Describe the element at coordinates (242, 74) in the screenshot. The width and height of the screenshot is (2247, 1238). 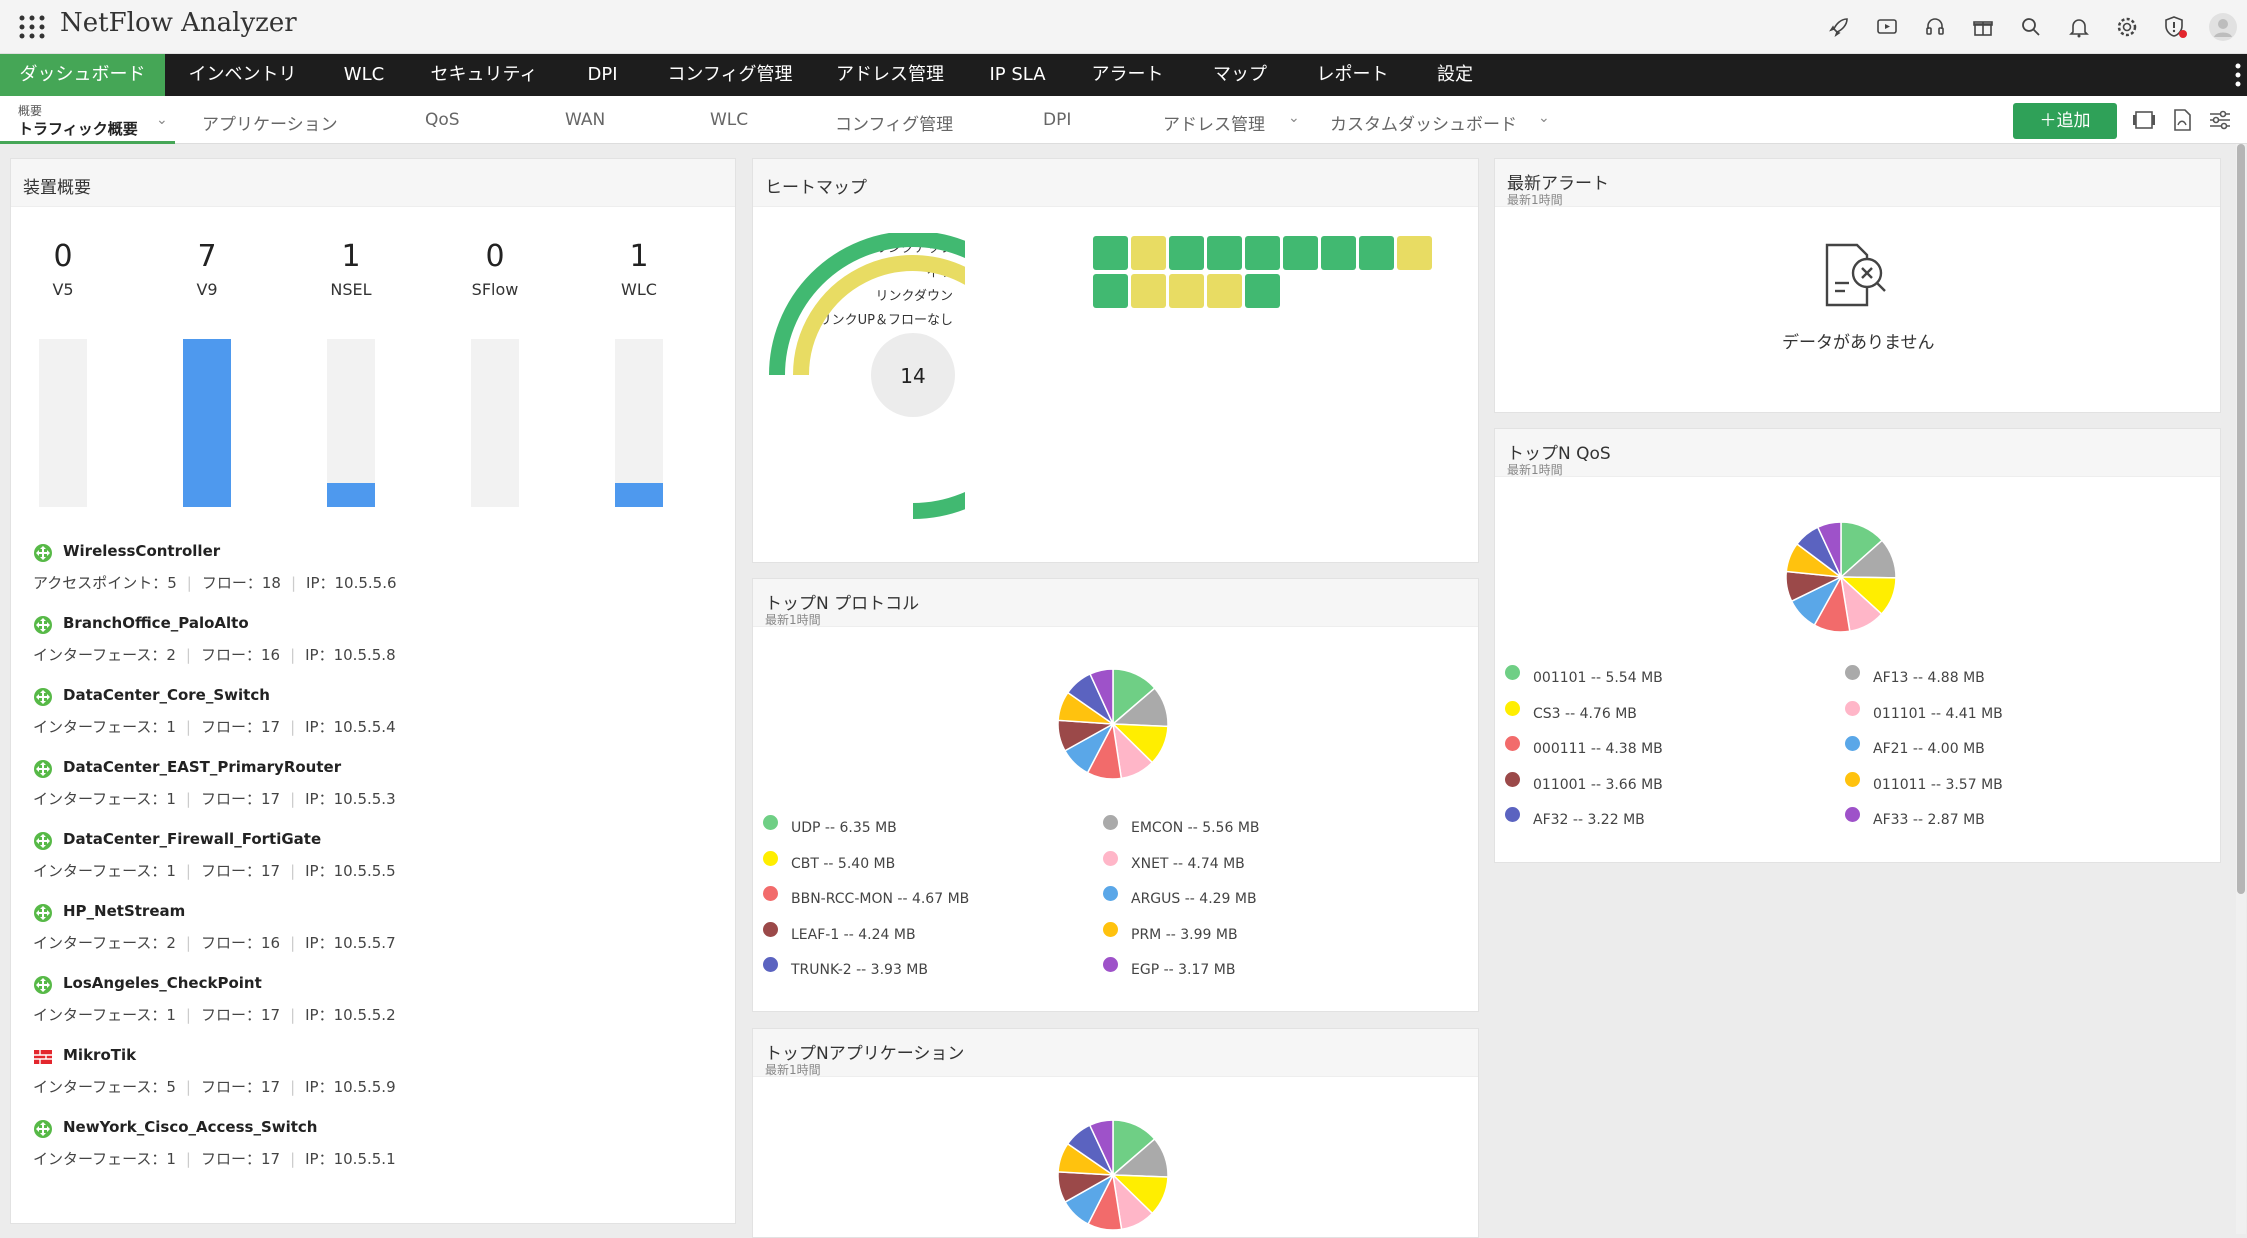
I see `nav-inventory: インベントリ` at that location.